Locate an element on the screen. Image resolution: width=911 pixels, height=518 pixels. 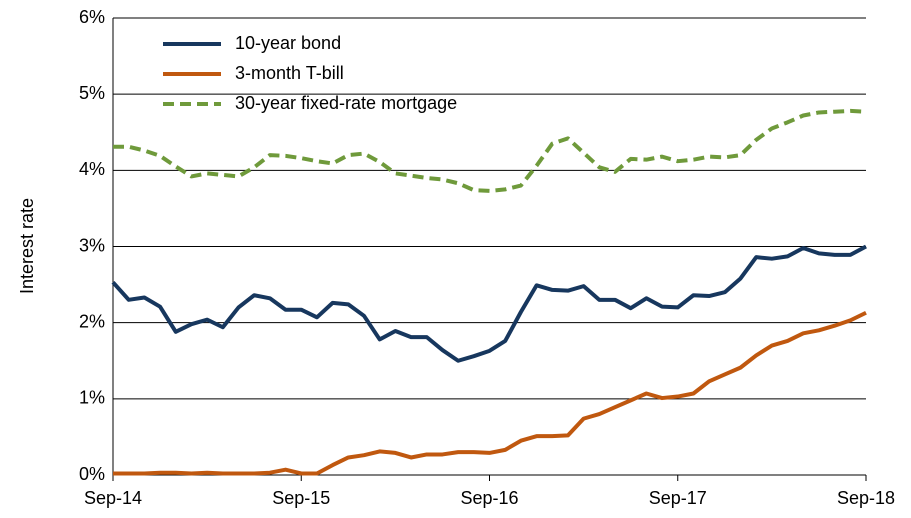
y-tick-label: 6% is located at coordinates (92, 17).